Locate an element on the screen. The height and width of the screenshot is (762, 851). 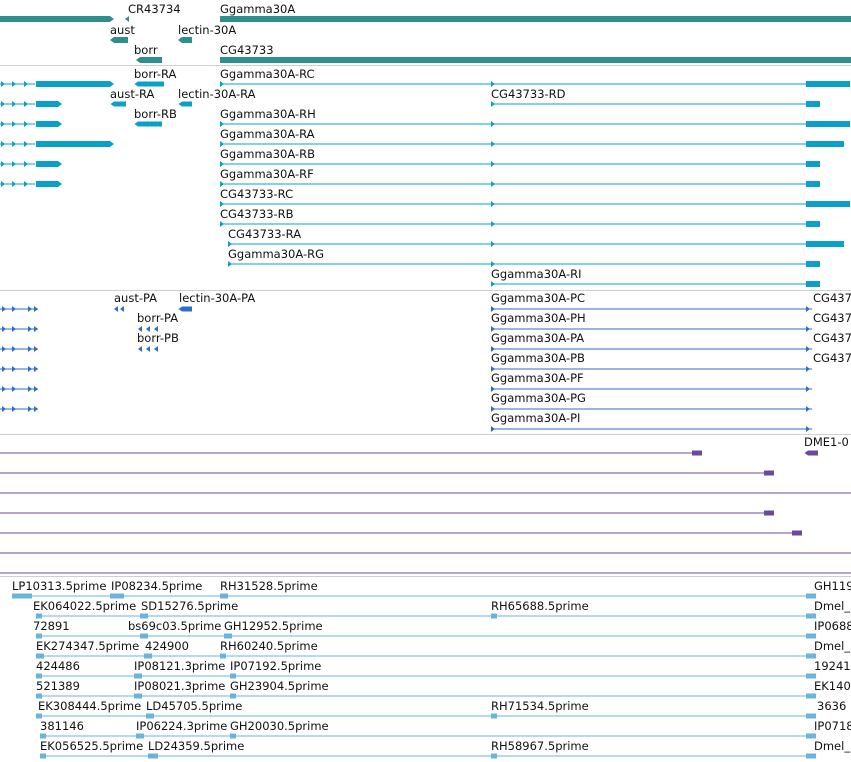
gene-label-borr: borr is located at coordinates (146, 50).